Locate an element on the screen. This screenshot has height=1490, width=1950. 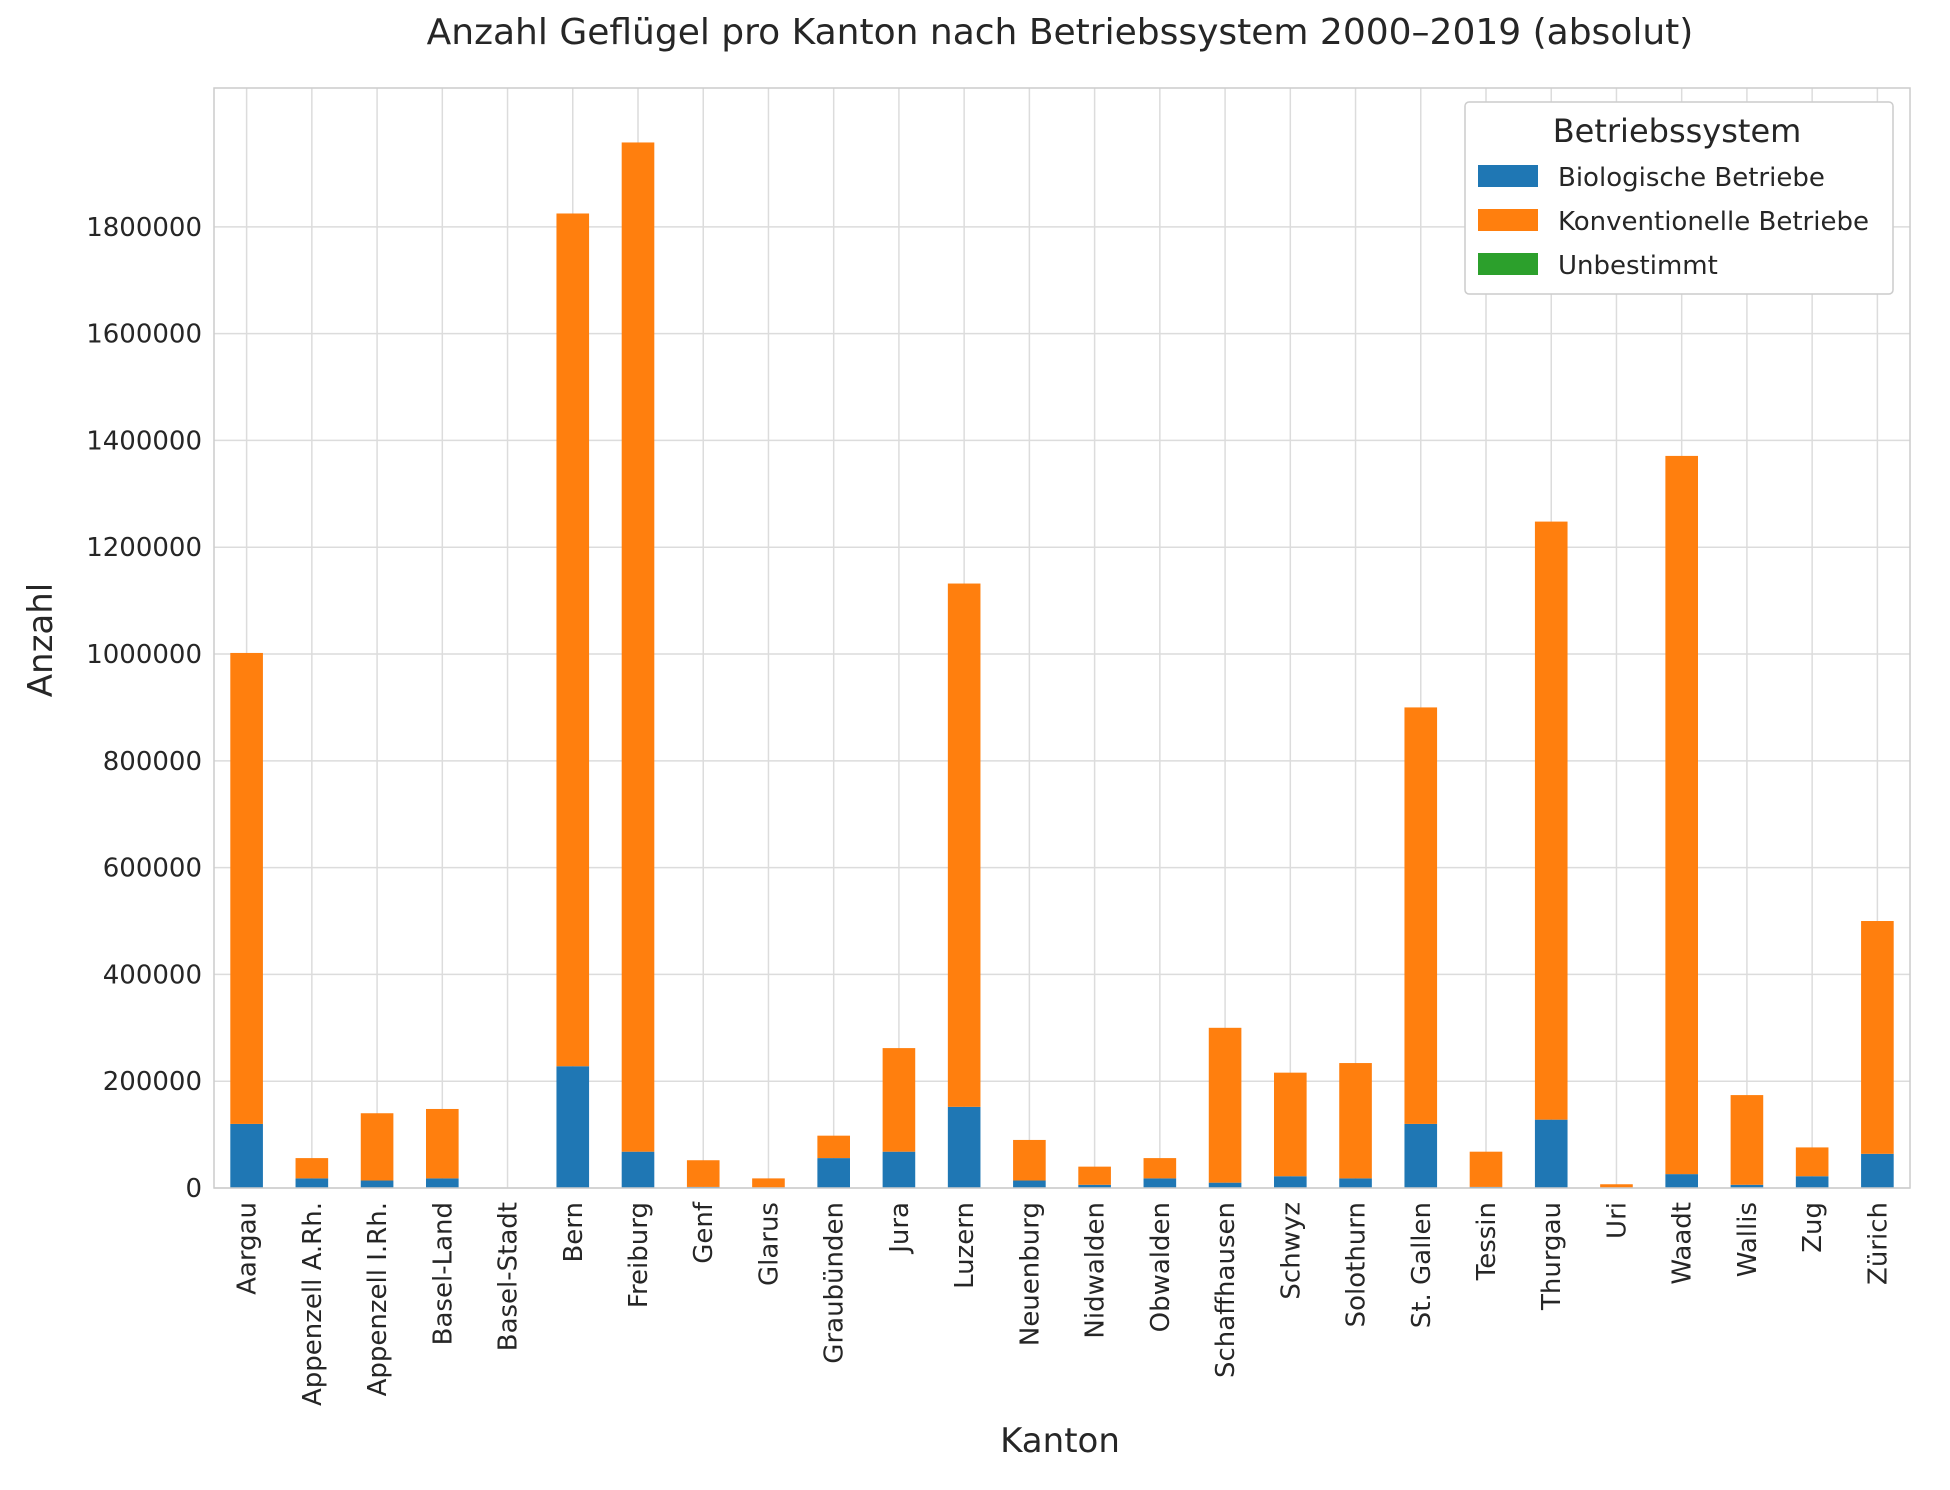
x-tick-label: Thurgau is located at coordinates (1552, 1256).